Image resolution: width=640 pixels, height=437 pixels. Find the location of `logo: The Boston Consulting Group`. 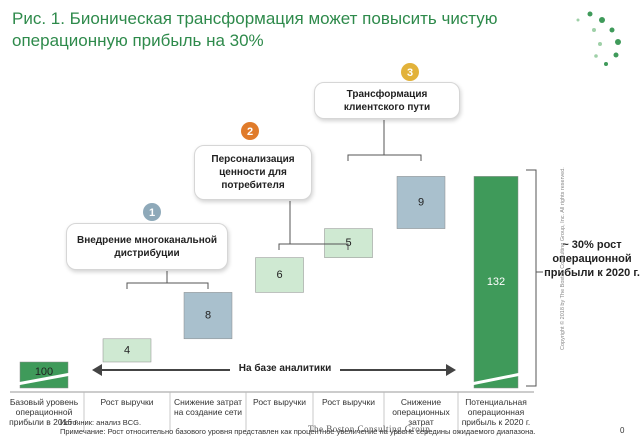

logo: The Boston Consulting Group is located at coordinates (369, 429).